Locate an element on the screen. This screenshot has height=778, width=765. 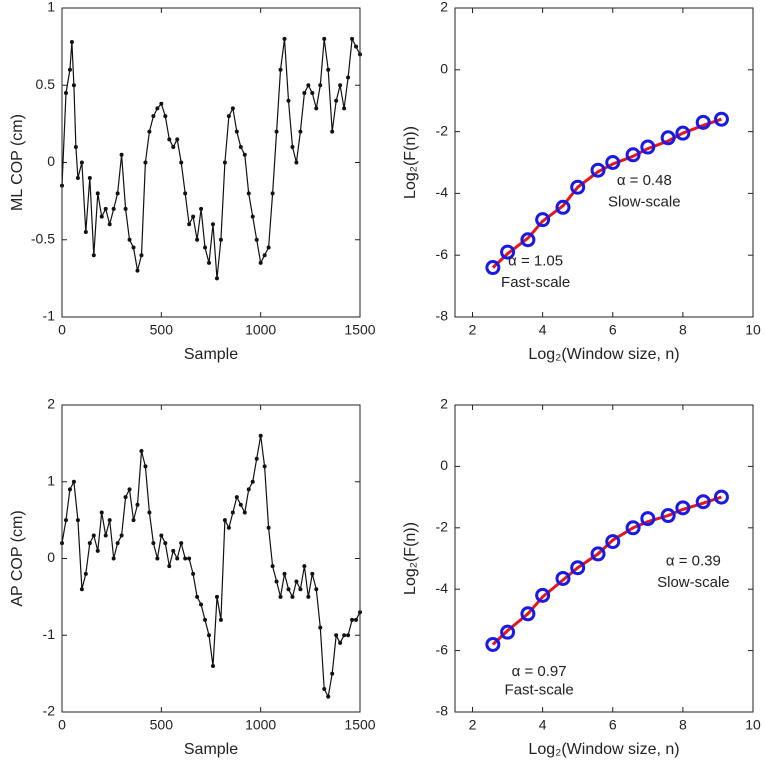
annotation: Fast-scale is located at coordinates (539, 689).